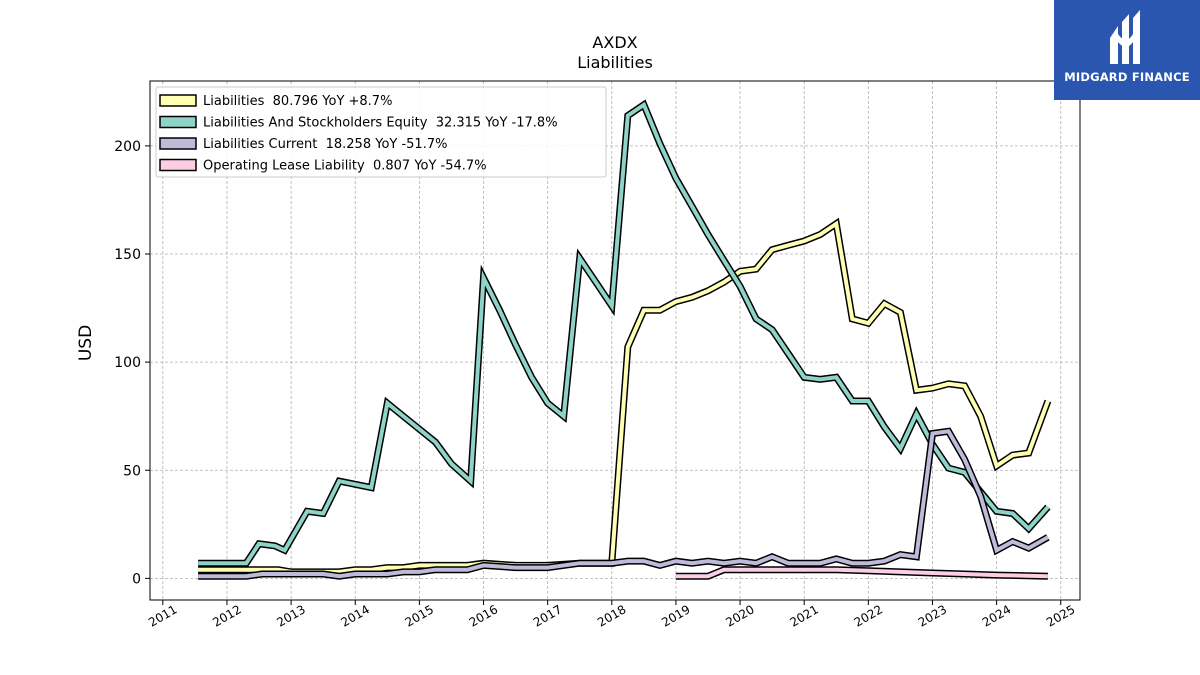 Image resolution: width=1200 pixels, height=675 pixels. What do you see at coordinates (614, 42) in the screenshot?
I see `chart-title: AXDX` at bounding box center [614, 42].